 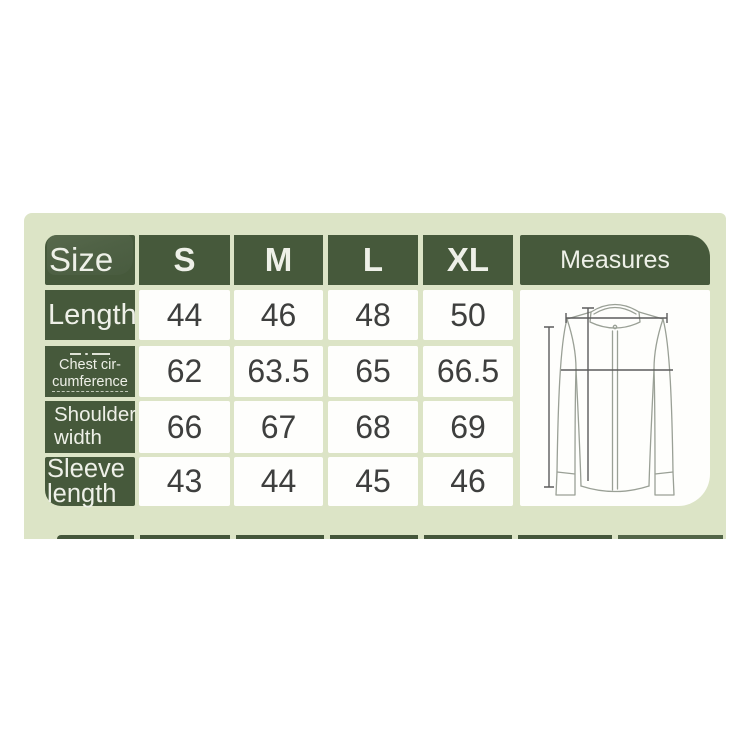 What do you see at coordinates (373, 481) in the screenshot?
I see `value-sleeve-l: 45` at bounding box center [373, 481].